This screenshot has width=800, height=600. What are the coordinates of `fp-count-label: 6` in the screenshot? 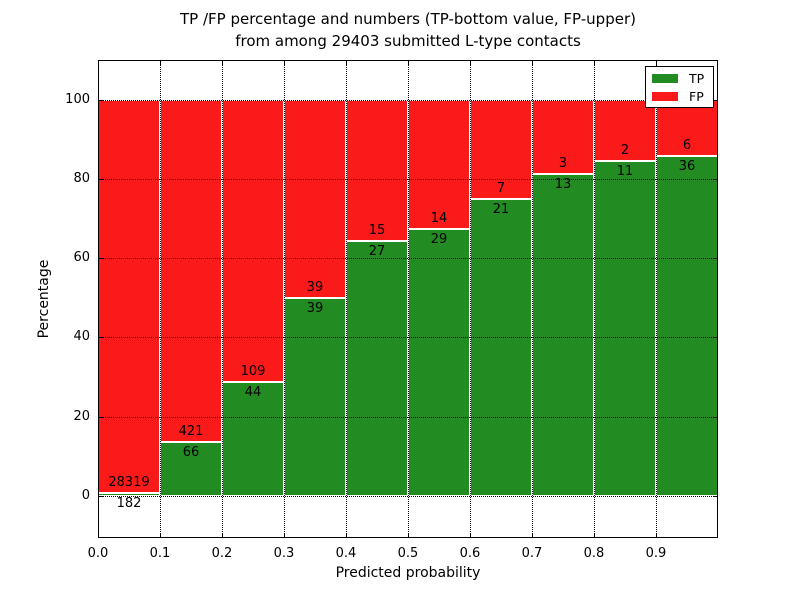 It's located at (687, 146).